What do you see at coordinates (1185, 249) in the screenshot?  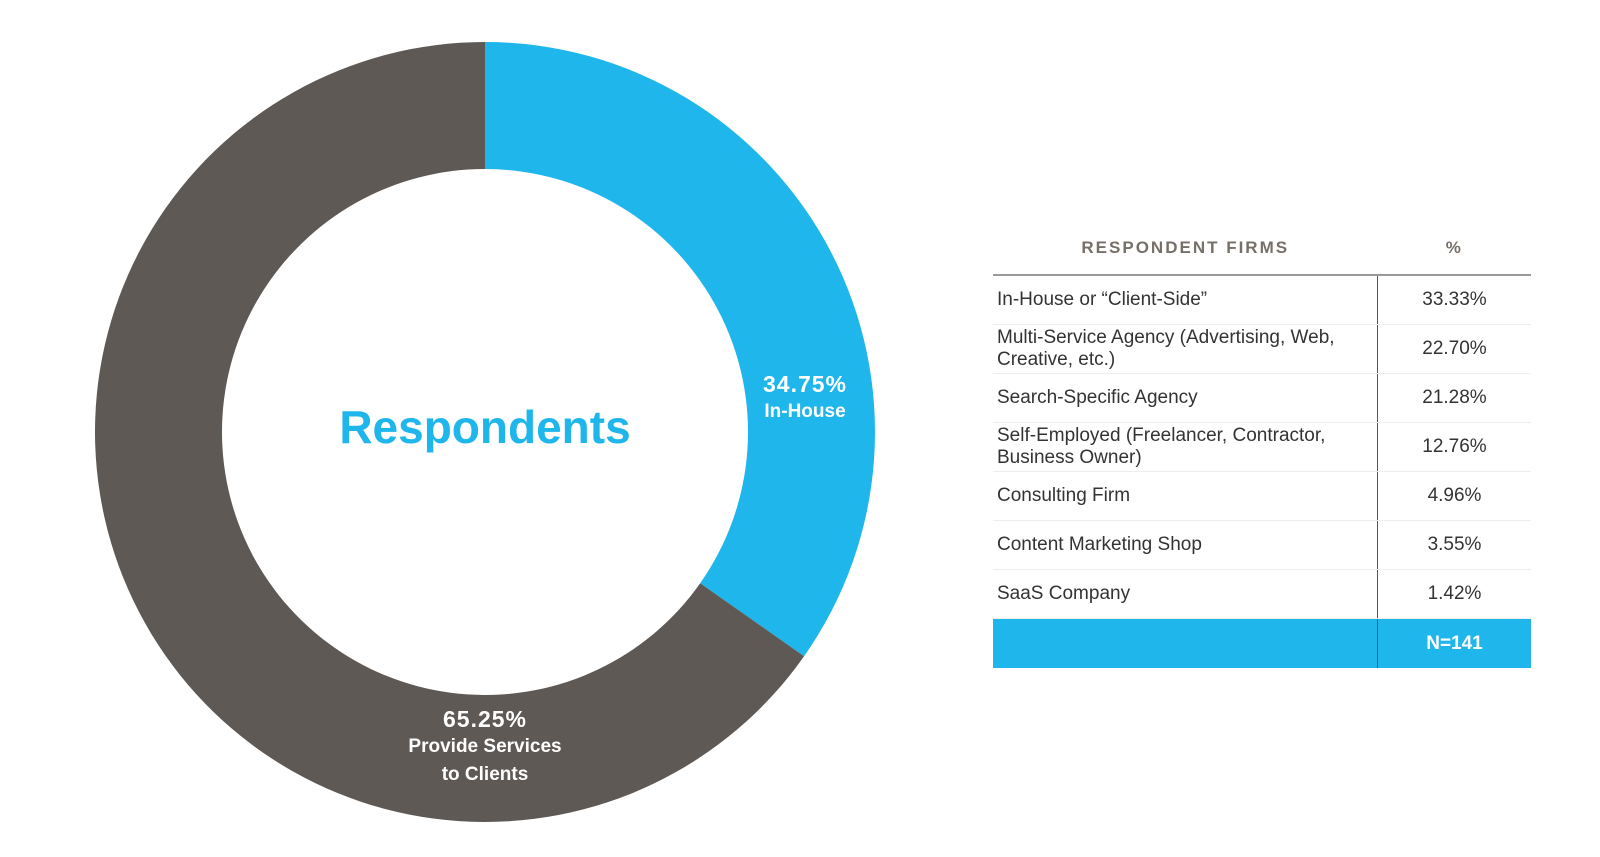 I see `header-cell: RESPONDENT FIRMS` at bounding box center [1185, 249].